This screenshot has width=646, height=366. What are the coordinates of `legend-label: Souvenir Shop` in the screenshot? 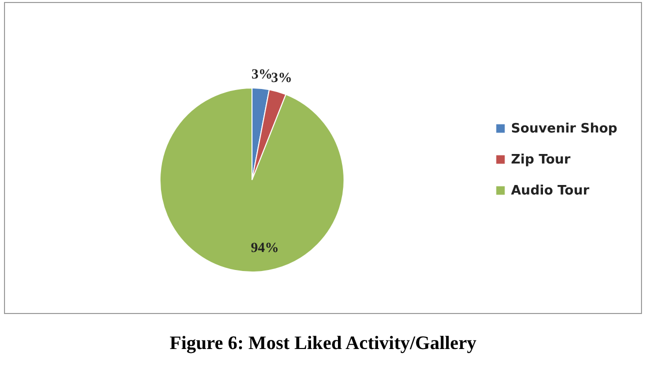 It's located at (564, 129).